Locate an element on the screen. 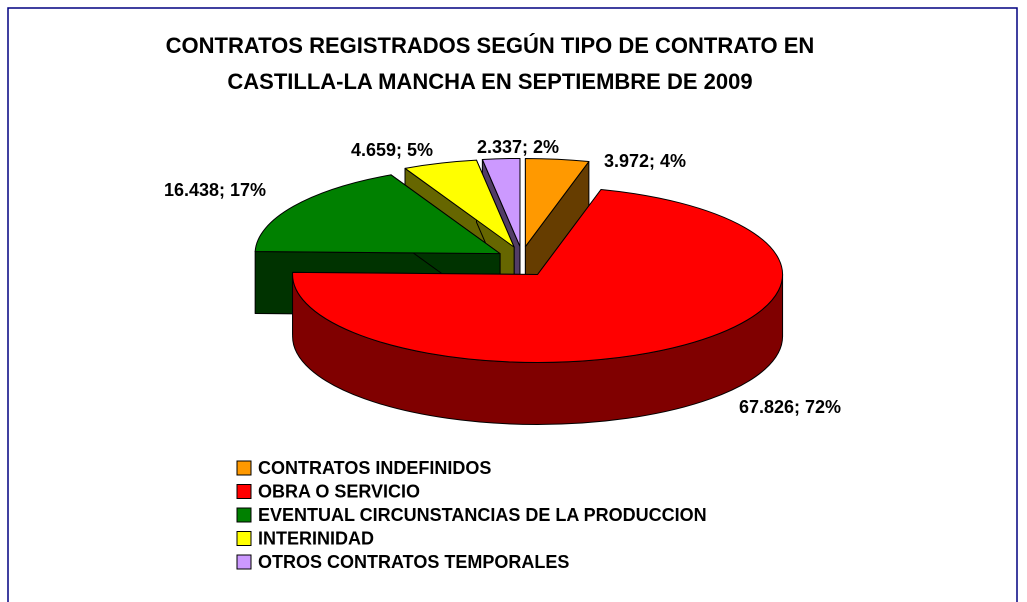 The image size is (1027, 602). data-label: 2.337; 2% is located at coordinates (518, 147).